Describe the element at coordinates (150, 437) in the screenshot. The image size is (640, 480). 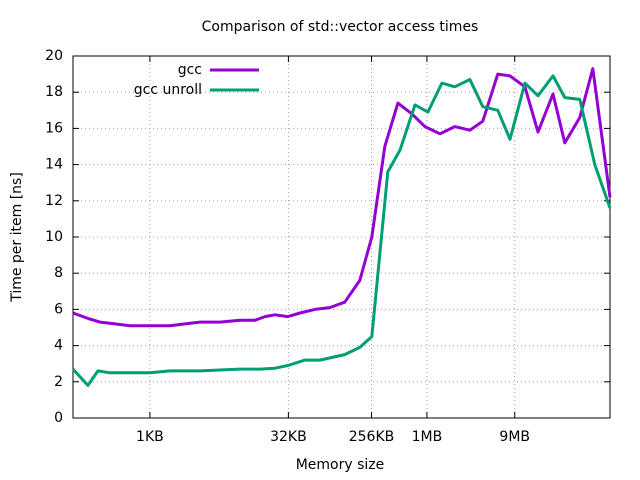
I see `x-tick-label: 1KB` at that location.